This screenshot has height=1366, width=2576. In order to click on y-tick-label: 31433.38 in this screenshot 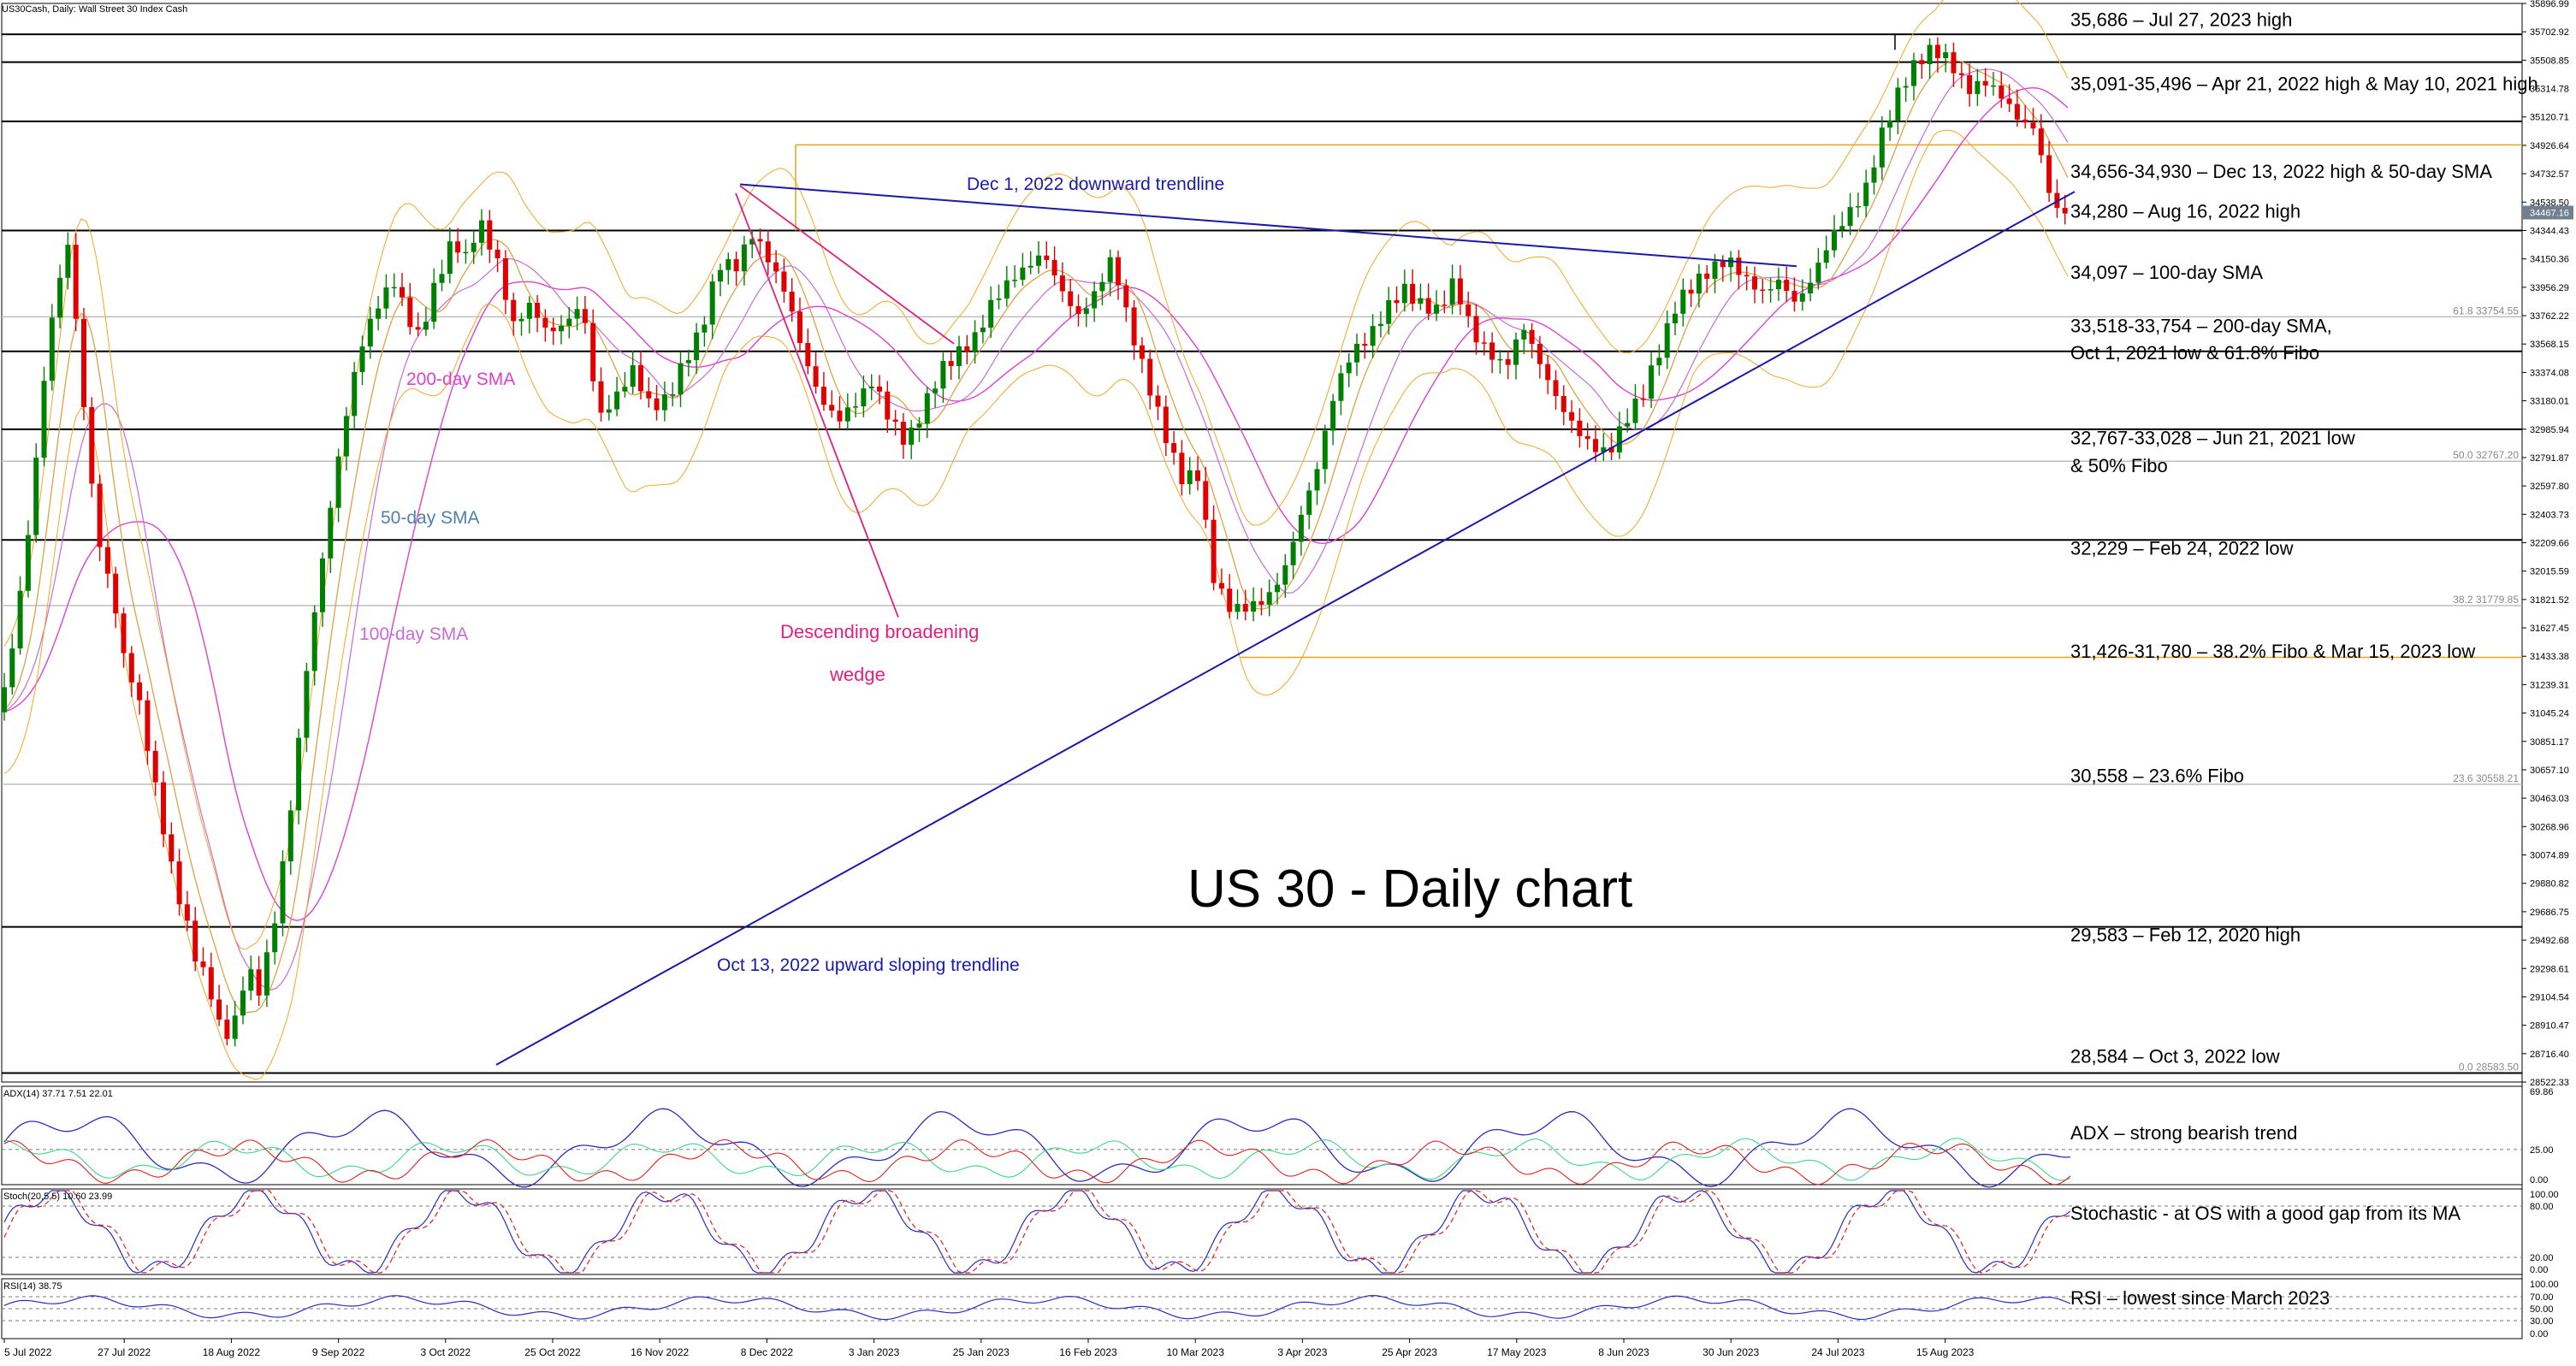, I will do `click(2549, 657)`.